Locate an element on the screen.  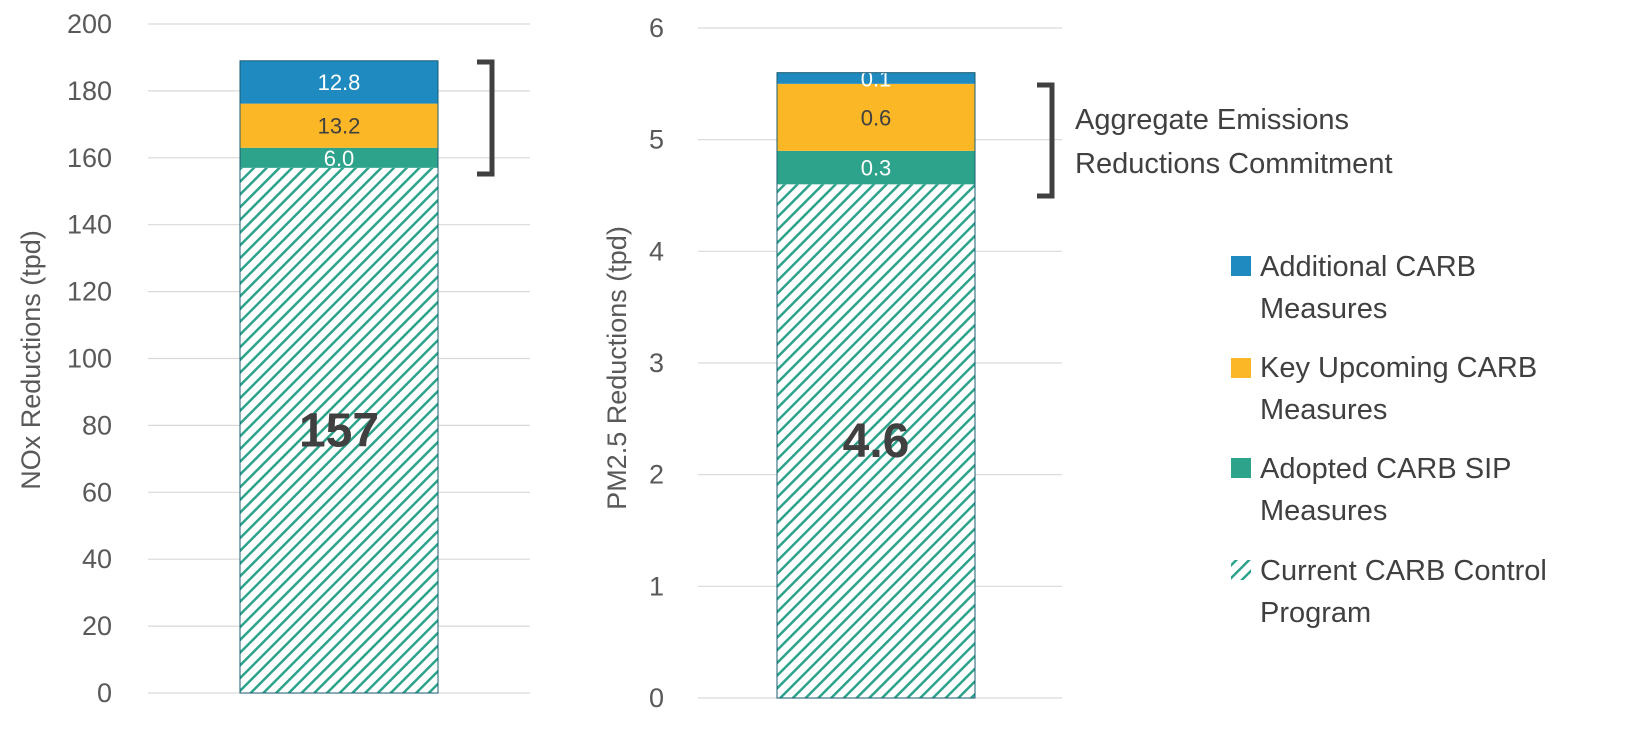
nox-data-label-upcoming: 13.2 is located at coordinates (339, 126).